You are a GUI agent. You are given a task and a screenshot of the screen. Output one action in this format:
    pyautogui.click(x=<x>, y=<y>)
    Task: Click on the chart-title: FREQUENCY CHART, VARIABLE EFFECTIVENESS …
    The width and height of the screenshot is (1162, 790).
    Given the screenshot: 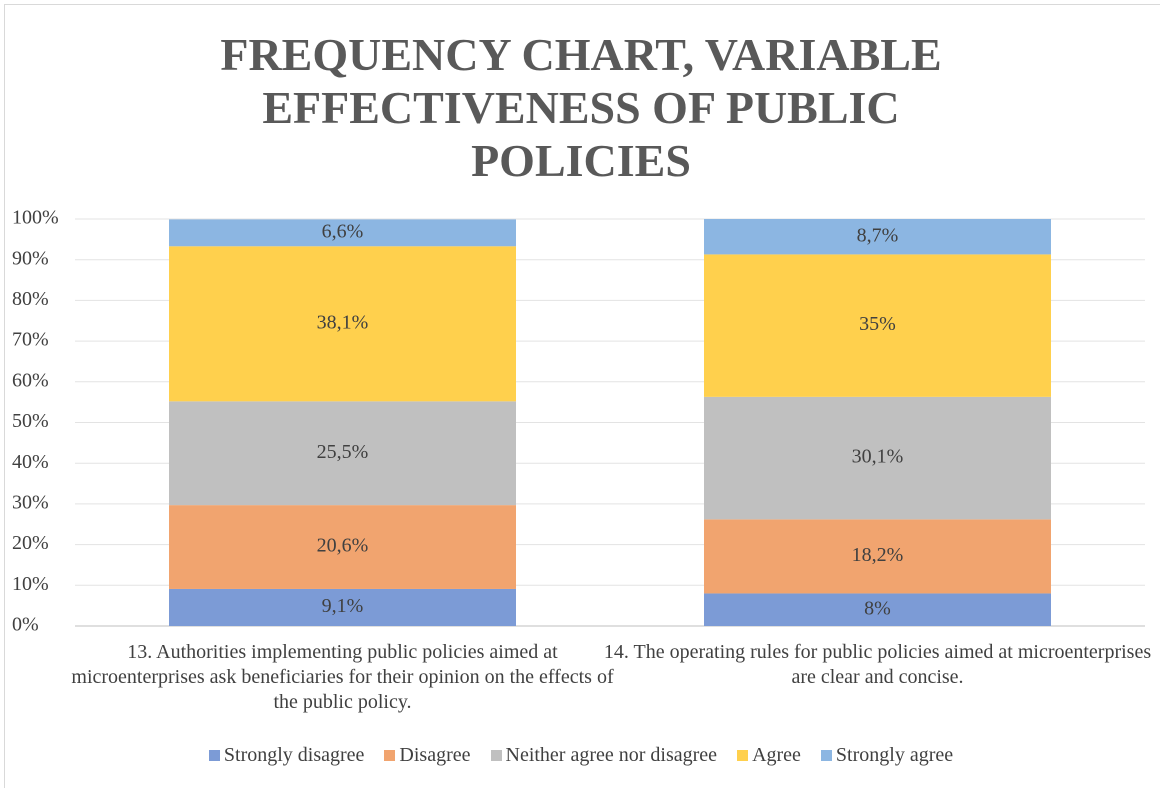 What is the action you would take?
    pyautogui.click(x=581, y=107)
    